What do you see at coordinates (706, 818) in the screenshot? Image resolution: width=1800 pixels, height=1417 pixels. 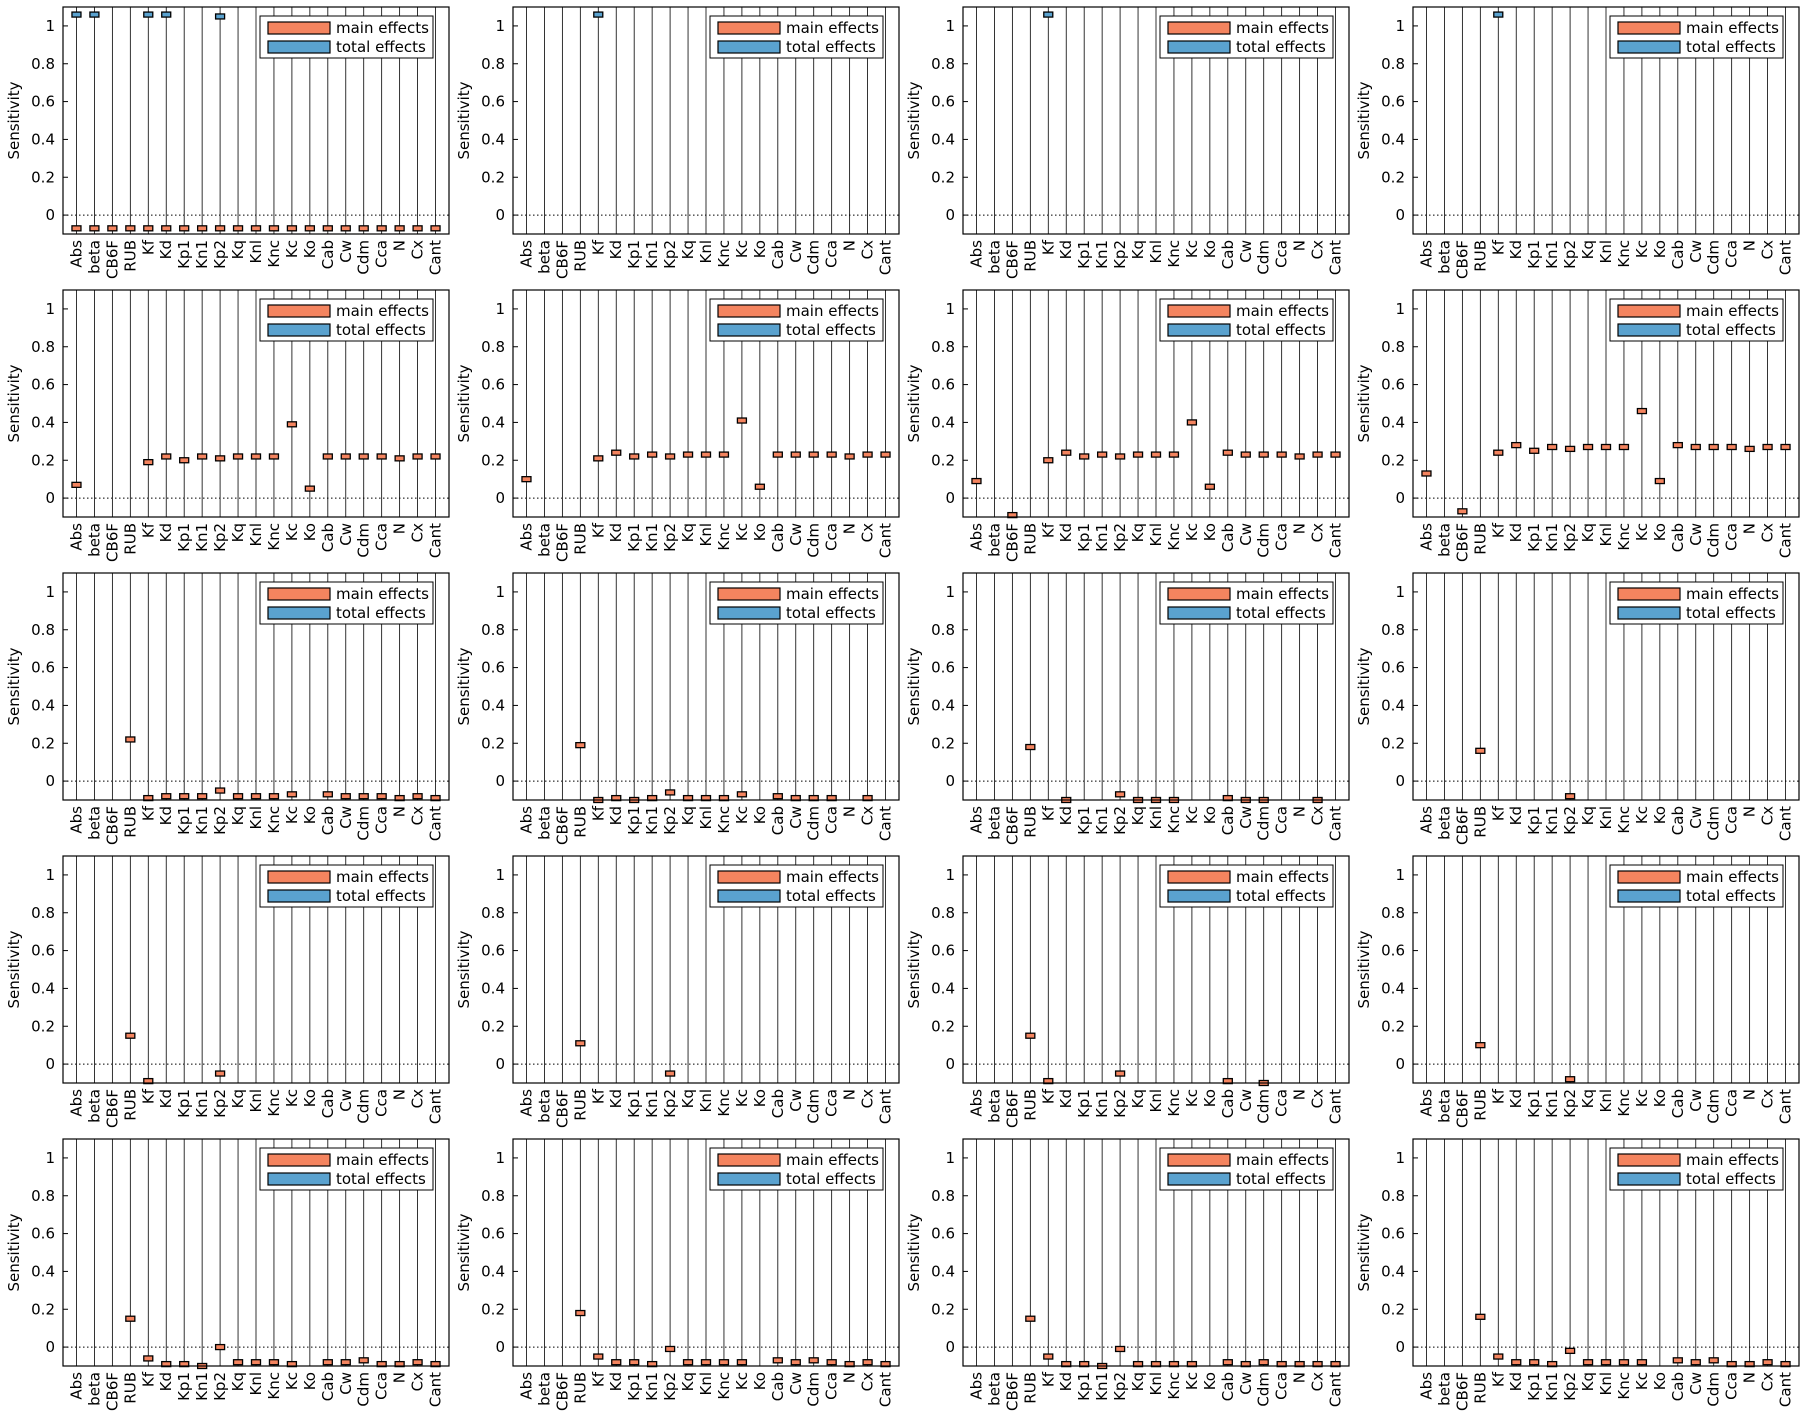 I see `x-tick-label: Knl` at bounding box center [706, 818].